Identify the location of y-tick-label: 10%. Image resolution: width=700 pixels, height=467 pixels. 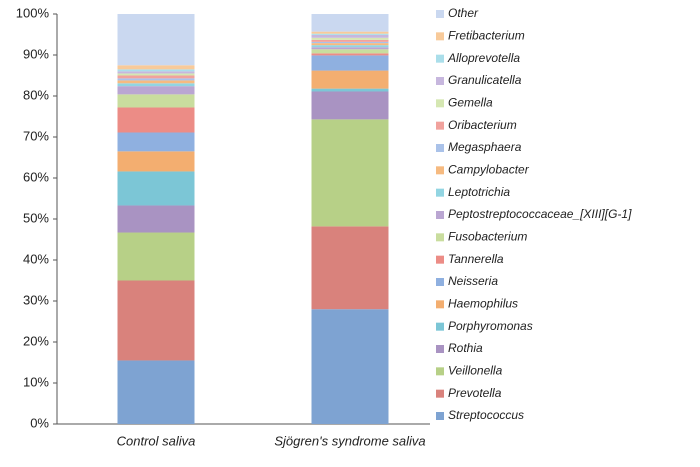
(36, 381).